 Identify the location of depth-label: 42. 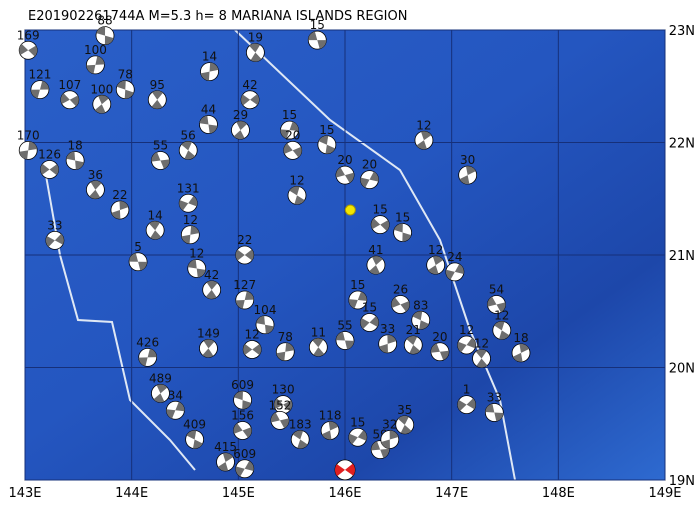
(249, 85).